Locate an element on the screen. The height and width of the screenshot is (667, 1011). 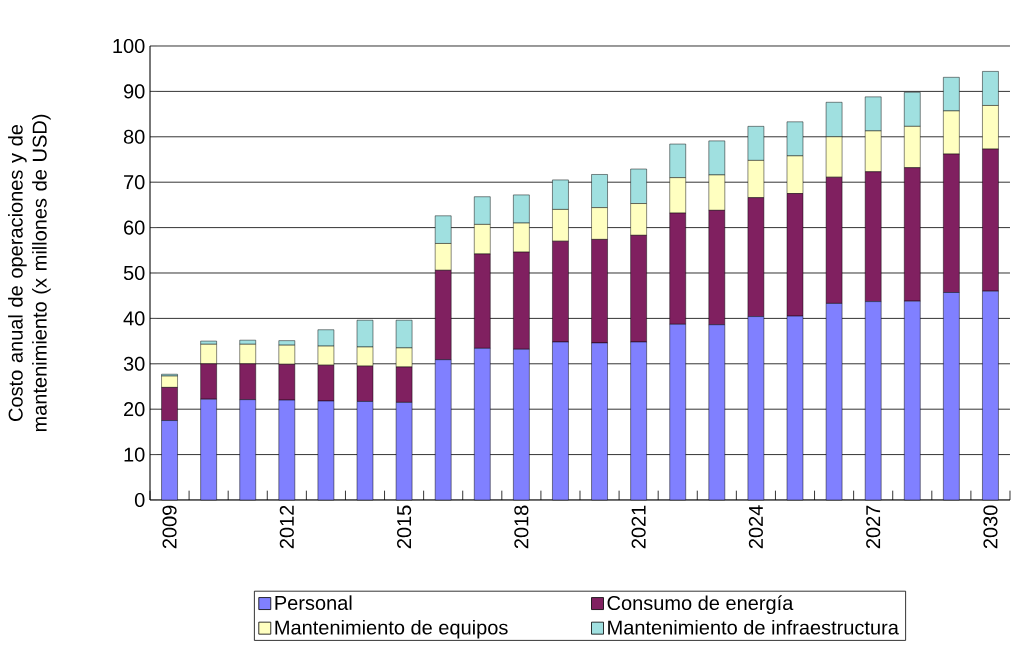
y-tick-label: 30 is located at coordinates (134, 363).